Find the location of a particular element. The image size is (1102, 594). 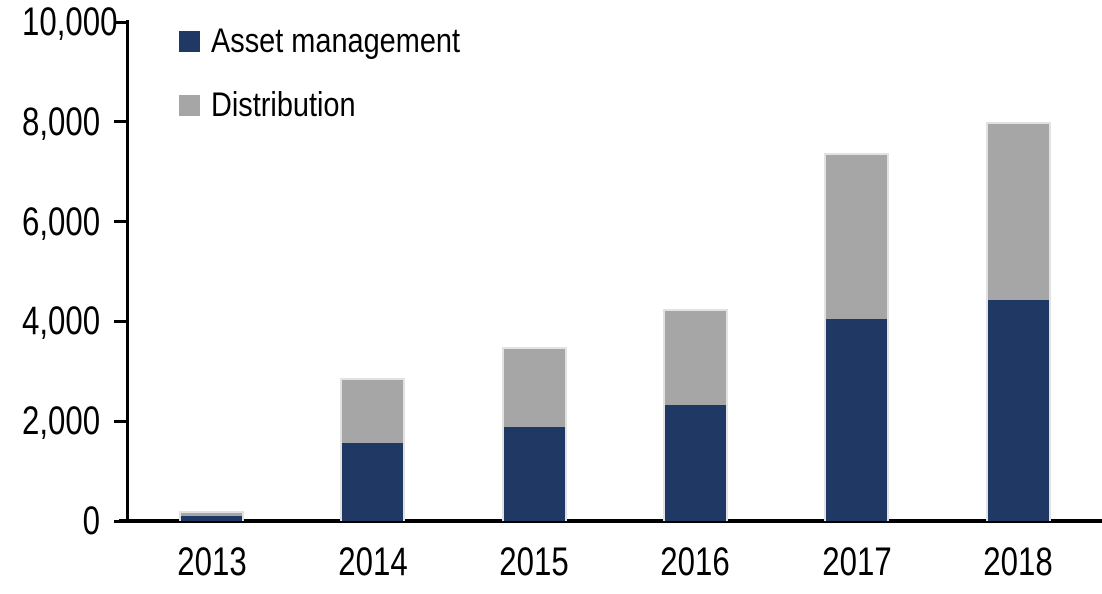

legend-item-distribution: Distribution is located at coordinates (341, 105).